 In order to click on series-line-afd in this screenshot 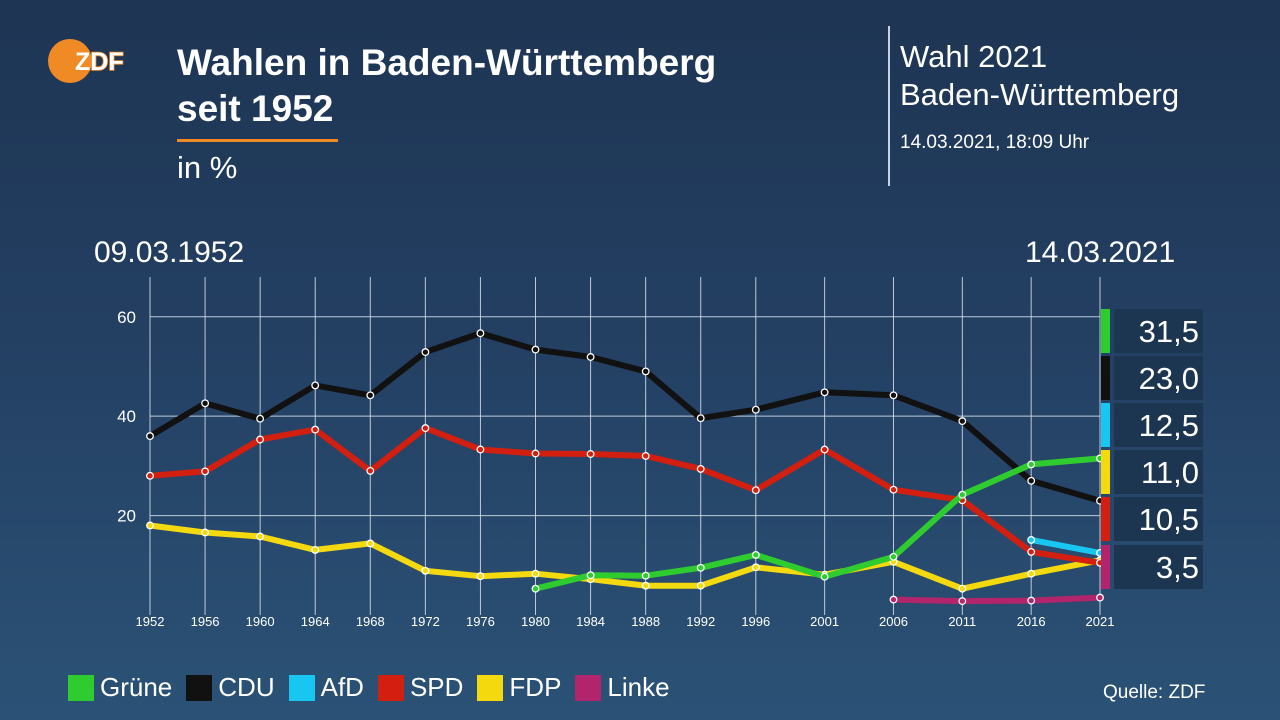, I will do `click(1065, 546)`.